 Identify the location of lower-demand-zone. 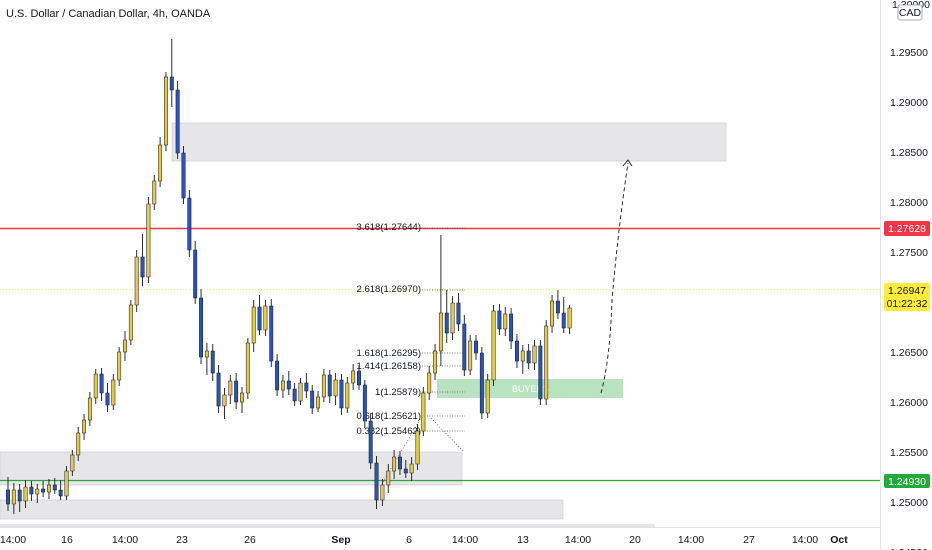
(282, 509).